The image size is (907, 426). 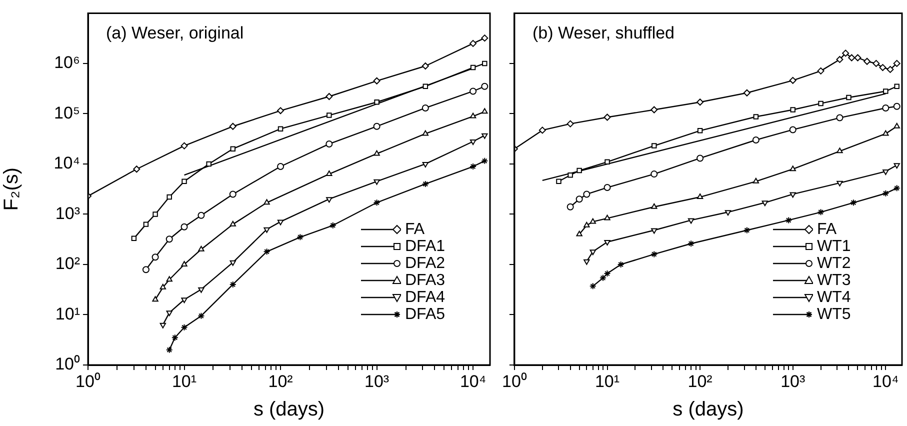 I want to click on y-tick-label: 10⁰, so click(x=67, y=364).